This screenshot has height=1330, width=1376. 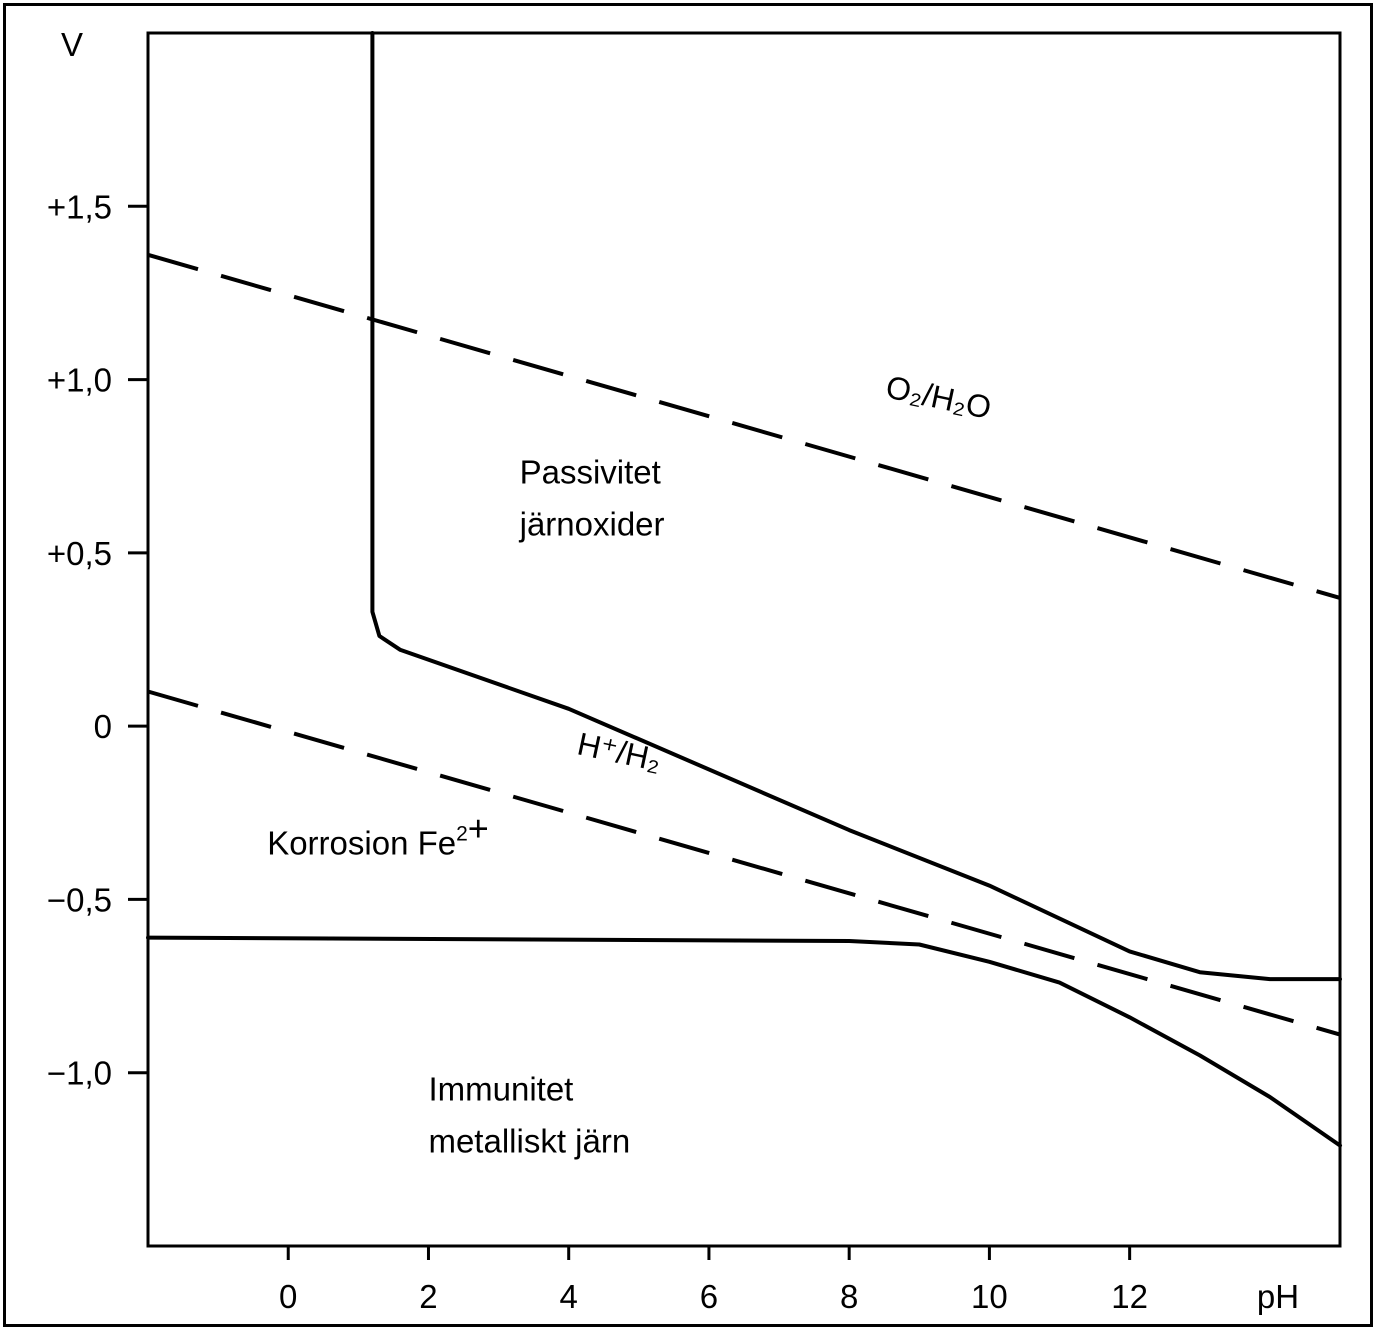 What do you see at coordinates (378, 834) in the screenshot?
I see `region-label-2: Korrosion Fe2+` at bounding box center [378, 834].